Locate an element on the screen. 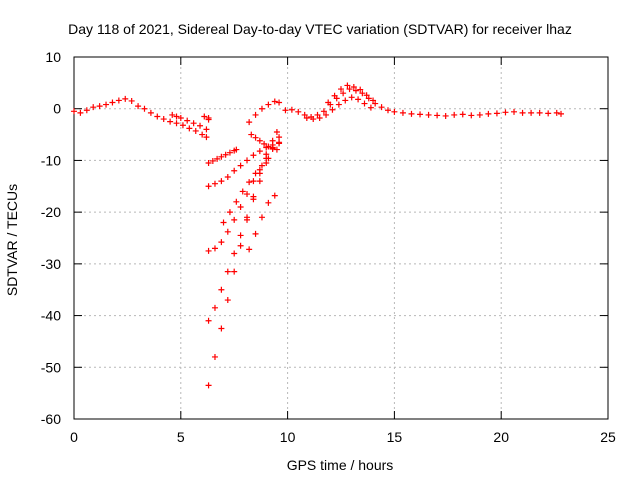 The image size is (640, 480). series-late-rise is located at coordinates (264, 112).